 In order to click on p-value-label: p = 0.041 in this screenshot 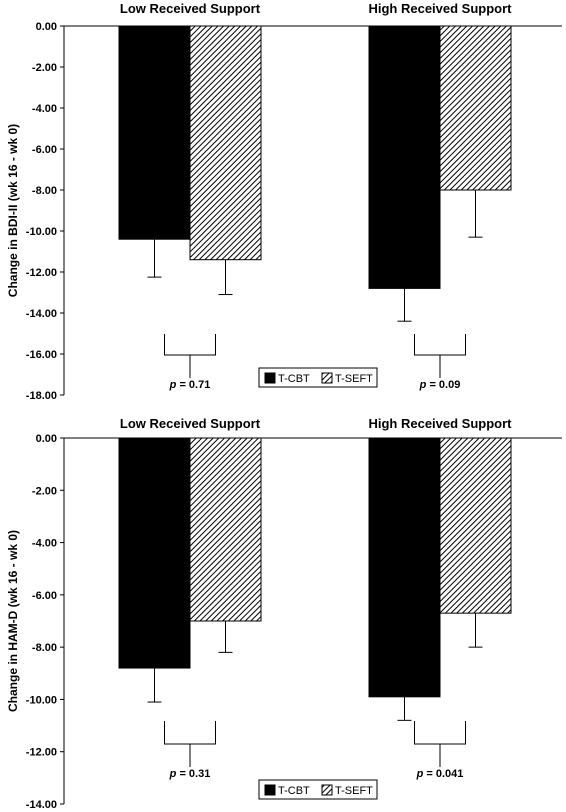, I will do `click(440, 774)`.